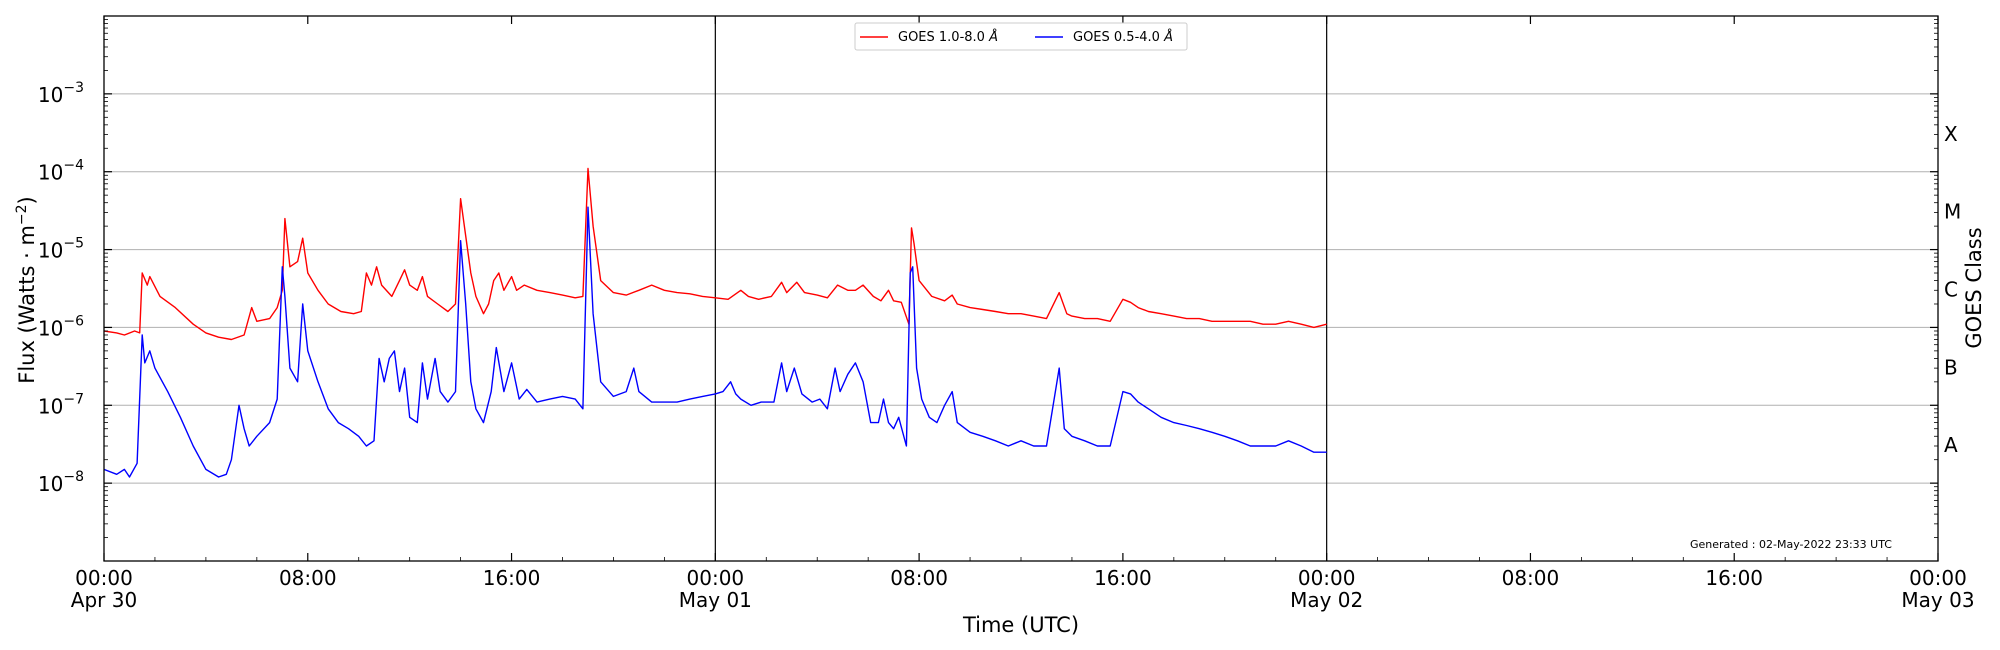 The image size is (2000, 650). I want to click on x-tick-label-6: 00:00, so click(1327, 578).